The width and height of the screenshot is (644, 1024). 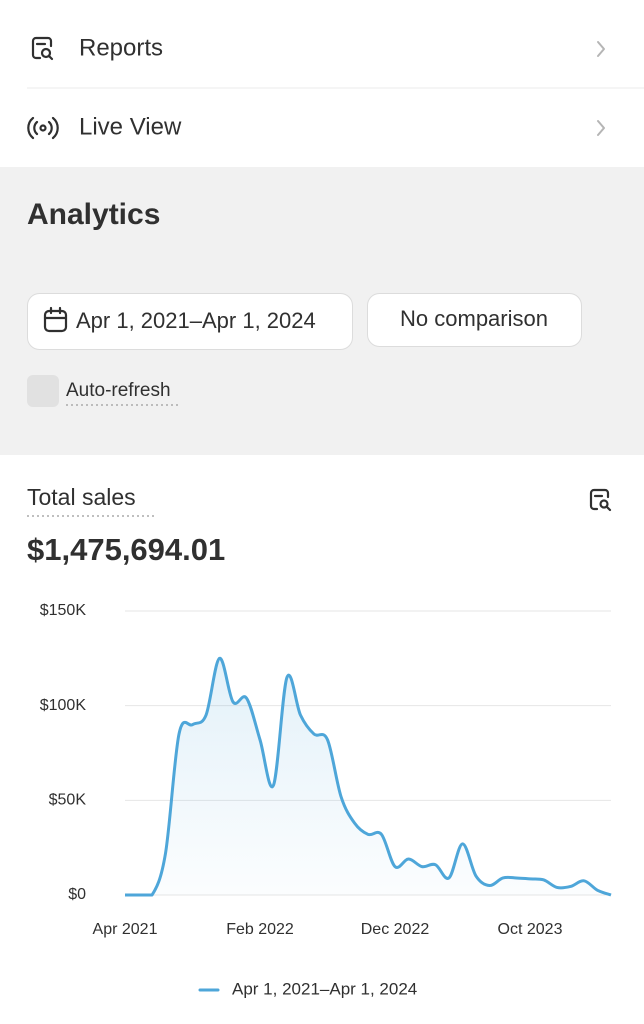 I want to click on calendar-icon, so click(x=55, y=319).